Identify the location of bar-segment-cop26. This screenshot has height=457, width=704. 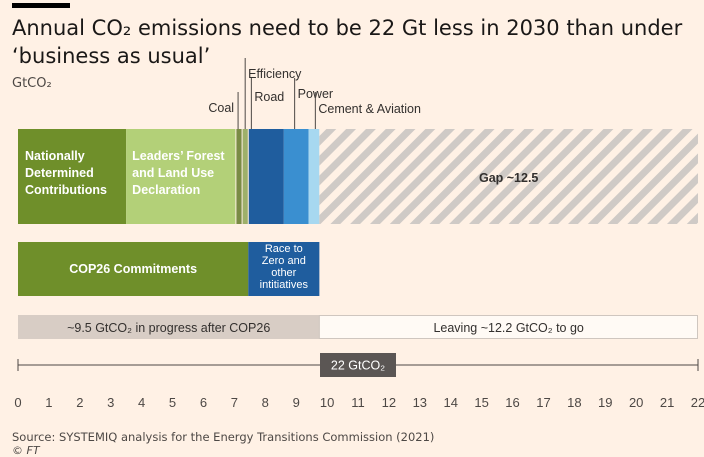
(133, 269).